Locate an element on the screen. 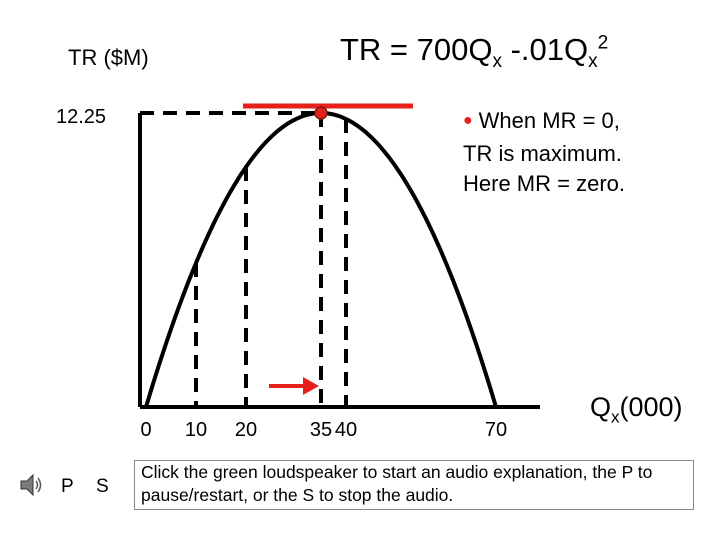  x-tick-label: 35 is located at coordinates (321, 430).